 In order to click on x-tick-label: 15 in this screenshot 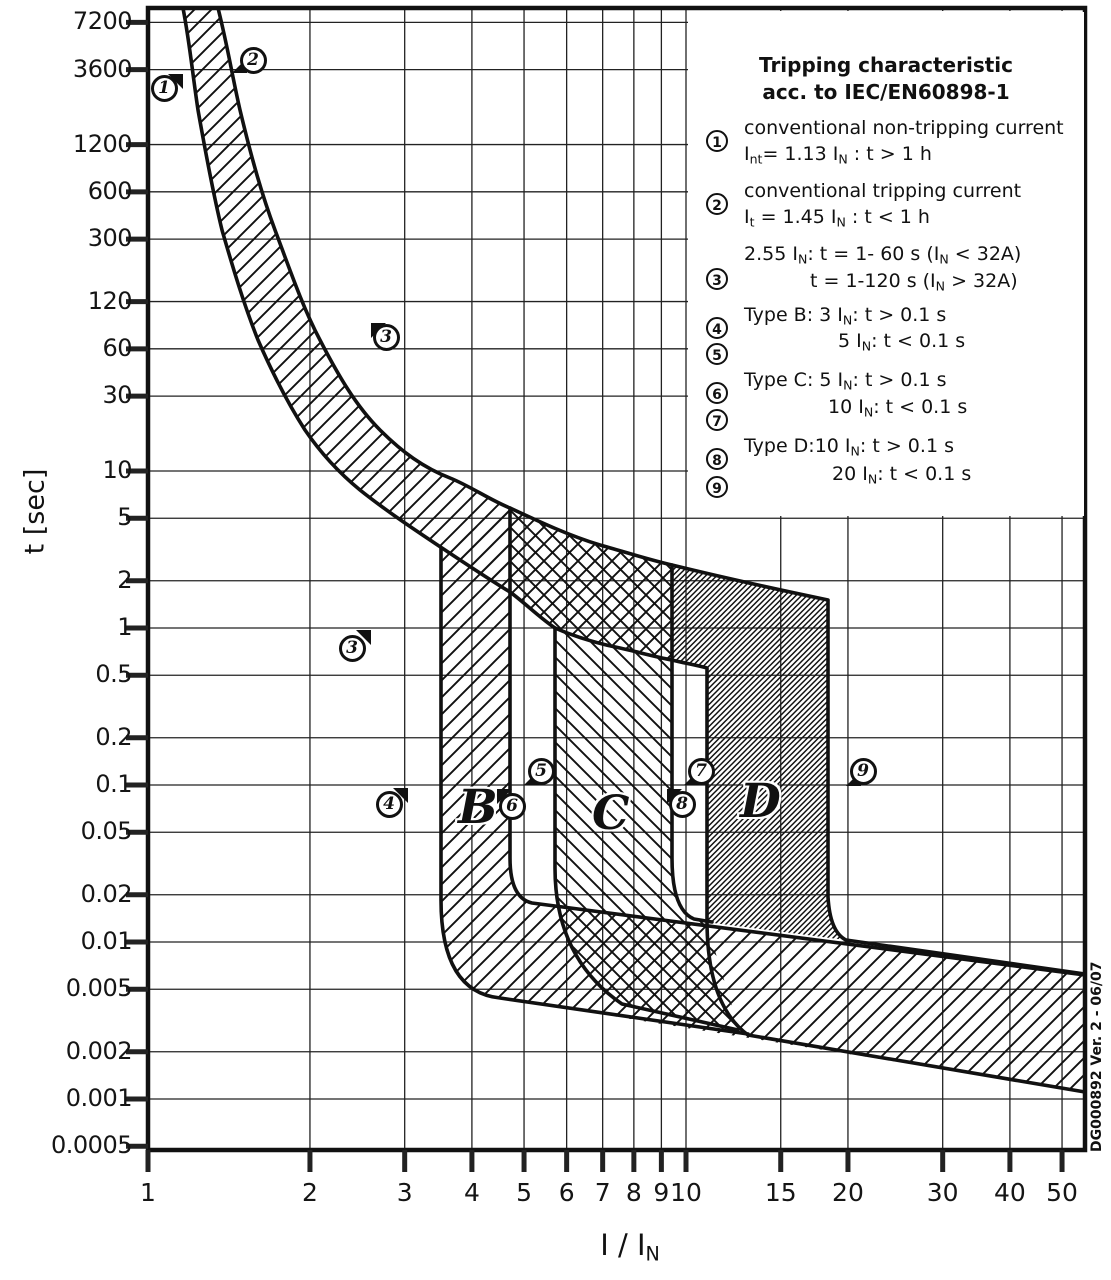, I will do `click(780, 1192)`.